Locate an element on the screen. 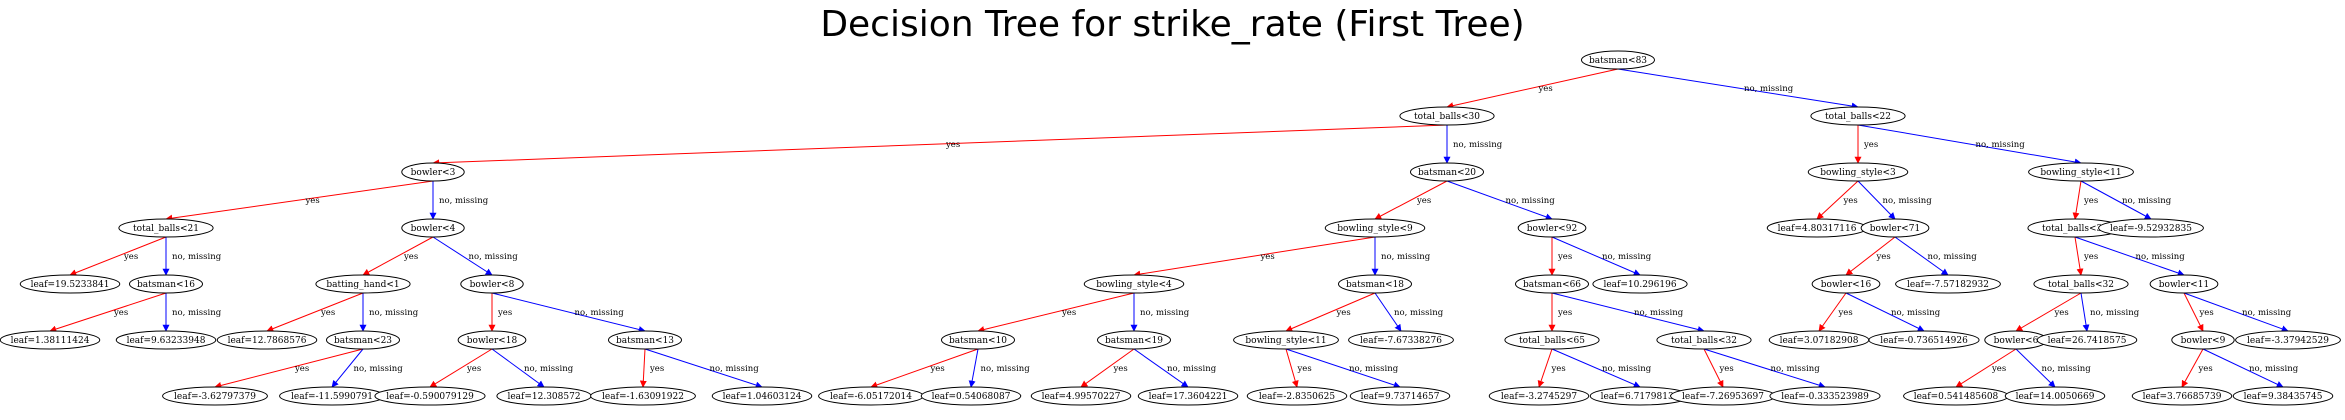 The height and width of the screenshot is (420, 2345). edge-n38-n59 is located at coordinates (1713, 368).